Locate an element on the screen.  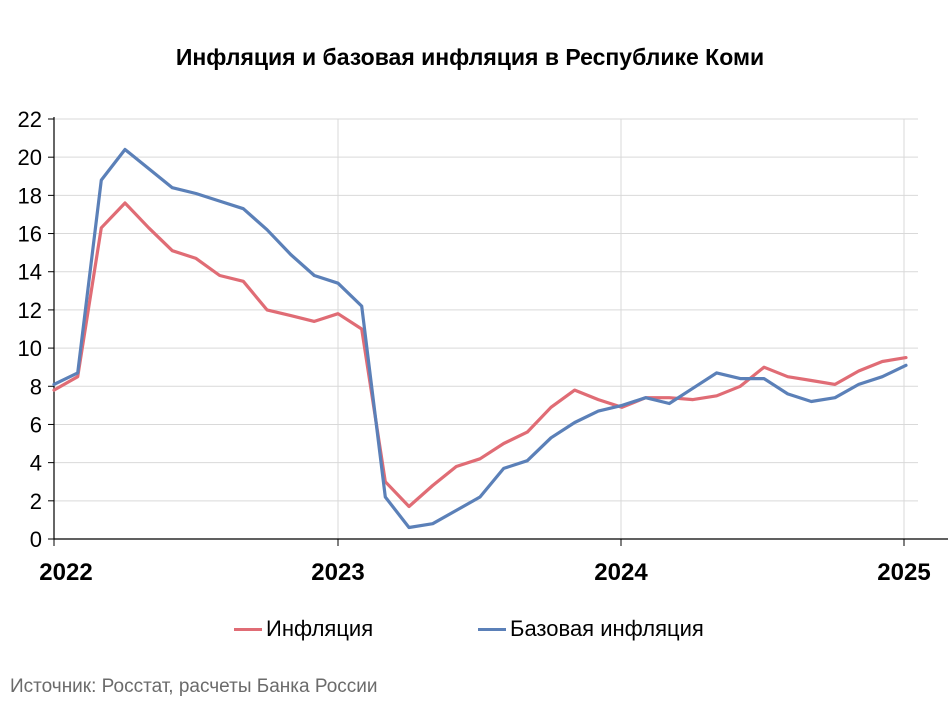
y-tick-label: 0 is located at coordinates (36, 539).